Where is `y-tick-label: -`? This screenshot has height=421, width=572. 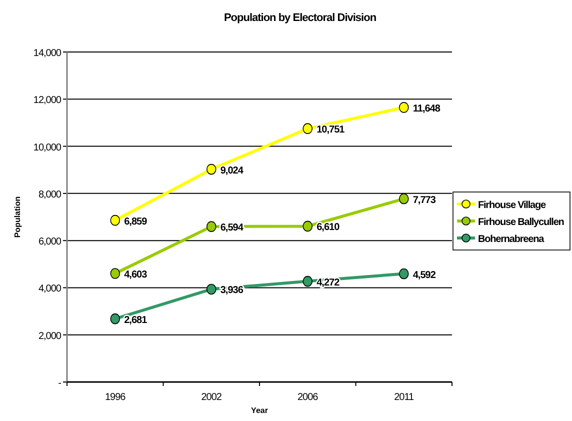 y-tick-label: - is located at coordinates (60, 383).